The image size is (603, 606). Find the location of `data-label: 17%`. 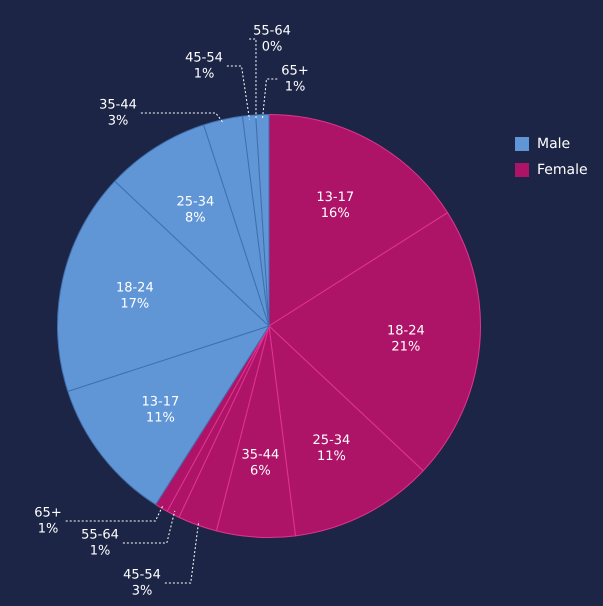

data-label: 17% is located at coordinates (135, 304).